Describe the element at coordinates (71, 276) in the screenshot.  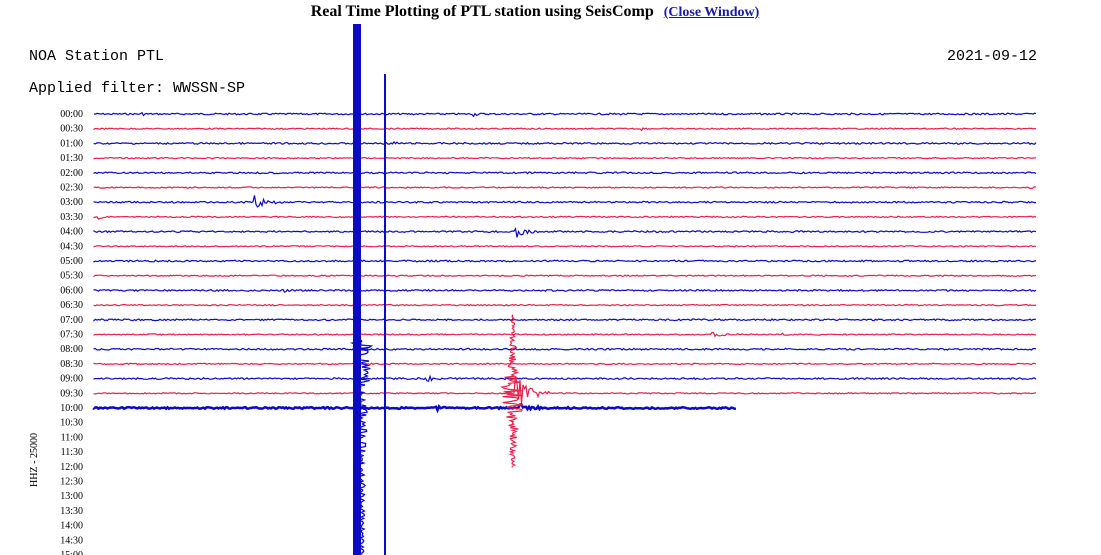
I see `time-label: 05:30` at that location.